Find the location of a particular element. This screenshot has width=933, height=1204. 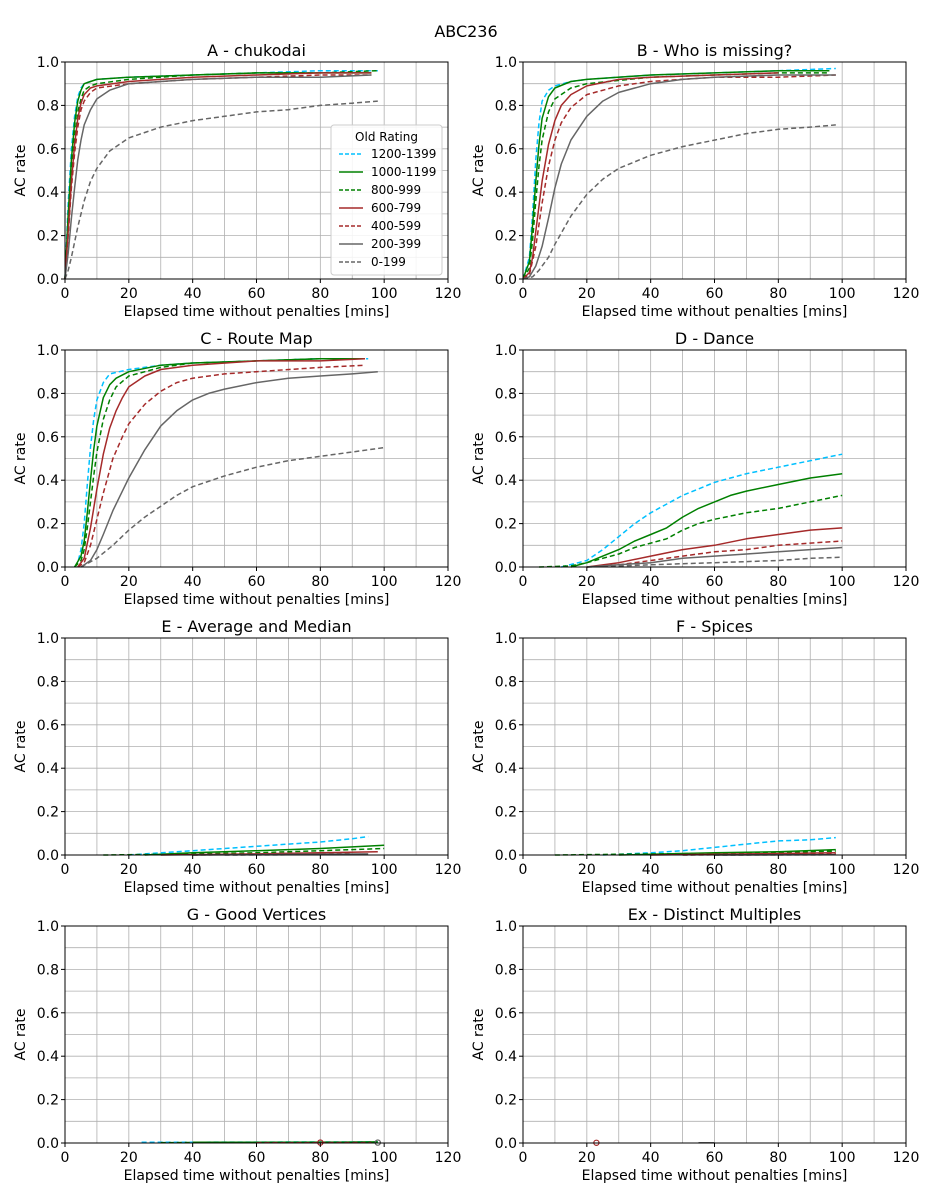

panel-8-x-axis-label: Elapsed time without penalties [mins] is located at coordinates (715, 1176).